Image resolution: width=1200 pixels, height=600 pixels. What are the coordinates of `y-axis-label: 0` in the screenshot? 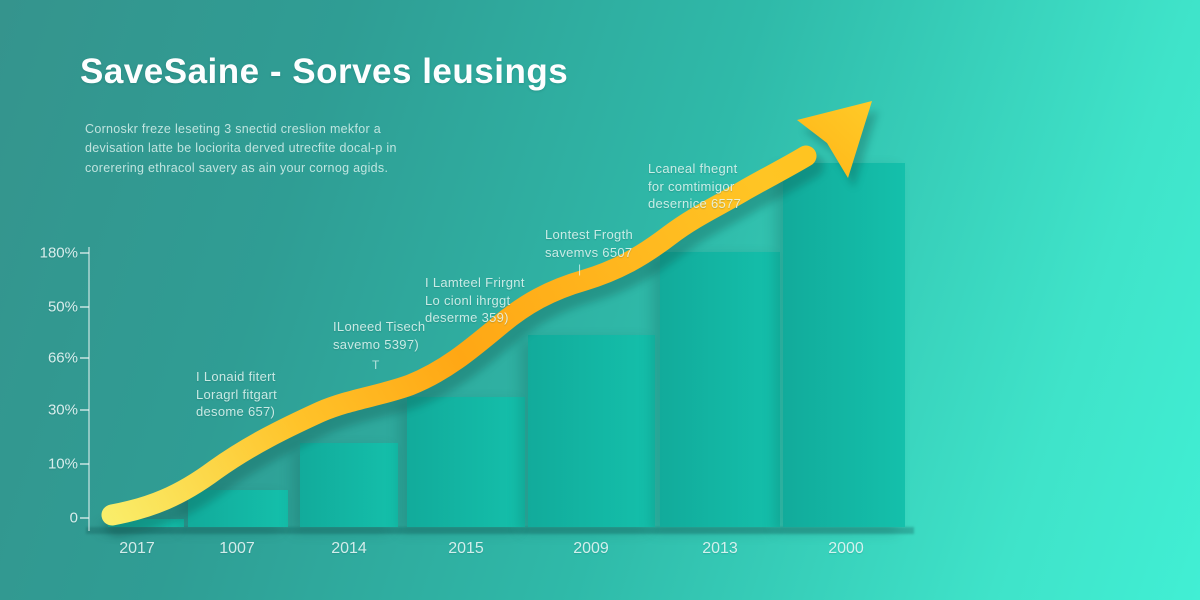 It's located at (73, 518).